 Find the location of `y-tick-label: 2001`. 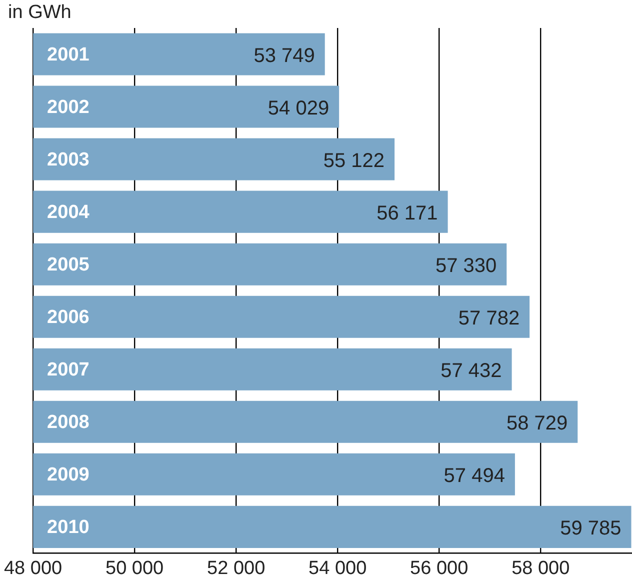

y-tick-label: 2001 is located at coordinates (68, 55).